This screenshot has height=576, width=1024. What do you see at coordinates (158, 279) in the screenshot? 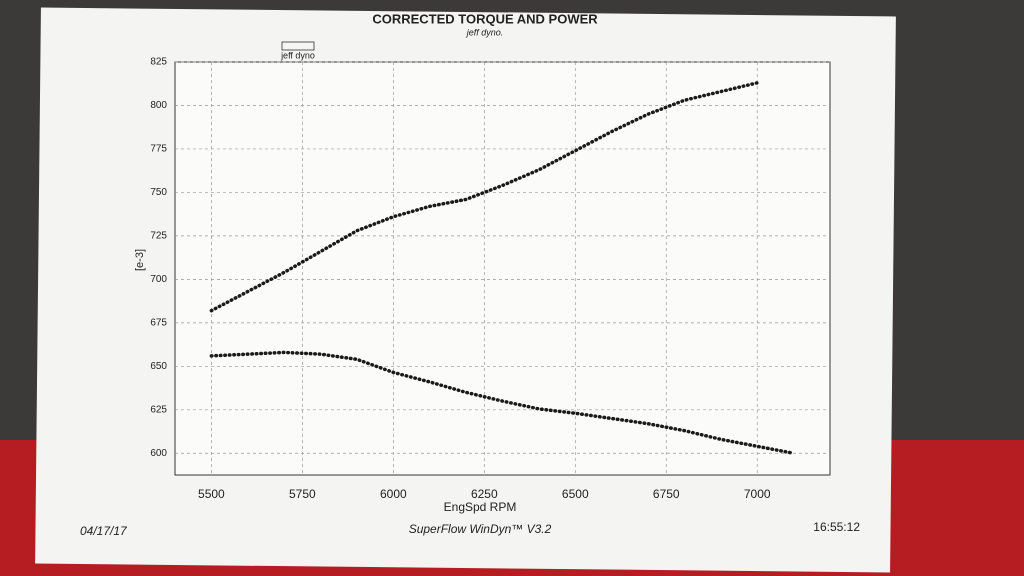
I see `y-tick-label: 700` at bounding box center [158, 279].